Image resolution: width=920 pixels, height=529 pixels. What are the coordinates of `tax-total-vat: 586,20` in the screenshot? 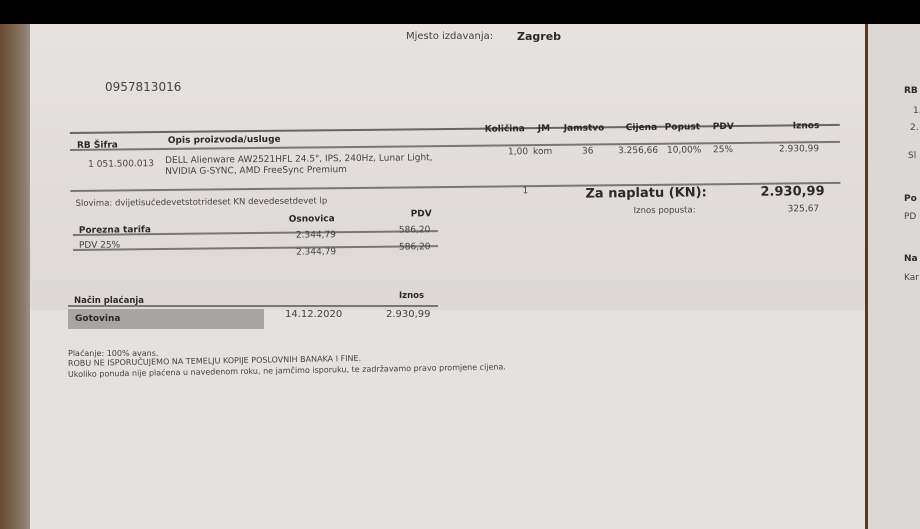 It's located at (414, 247).